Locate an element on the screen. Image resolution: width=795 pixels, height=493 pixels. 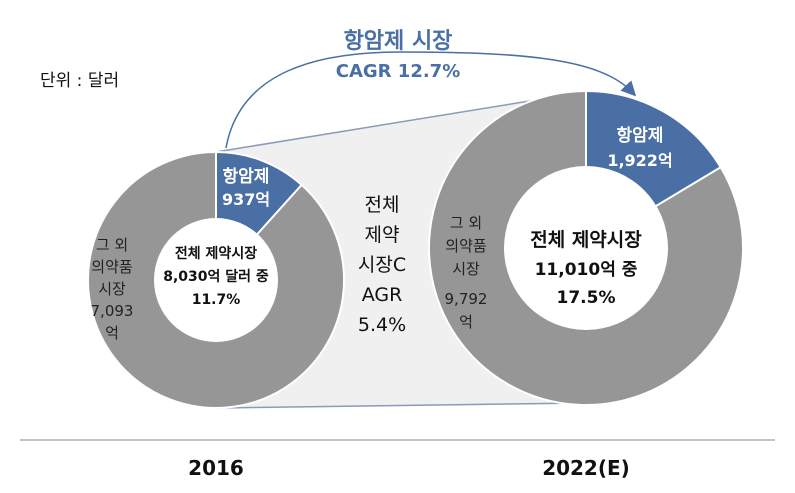
other-2016-line: 의약품 is located at coordinates (111, 267).